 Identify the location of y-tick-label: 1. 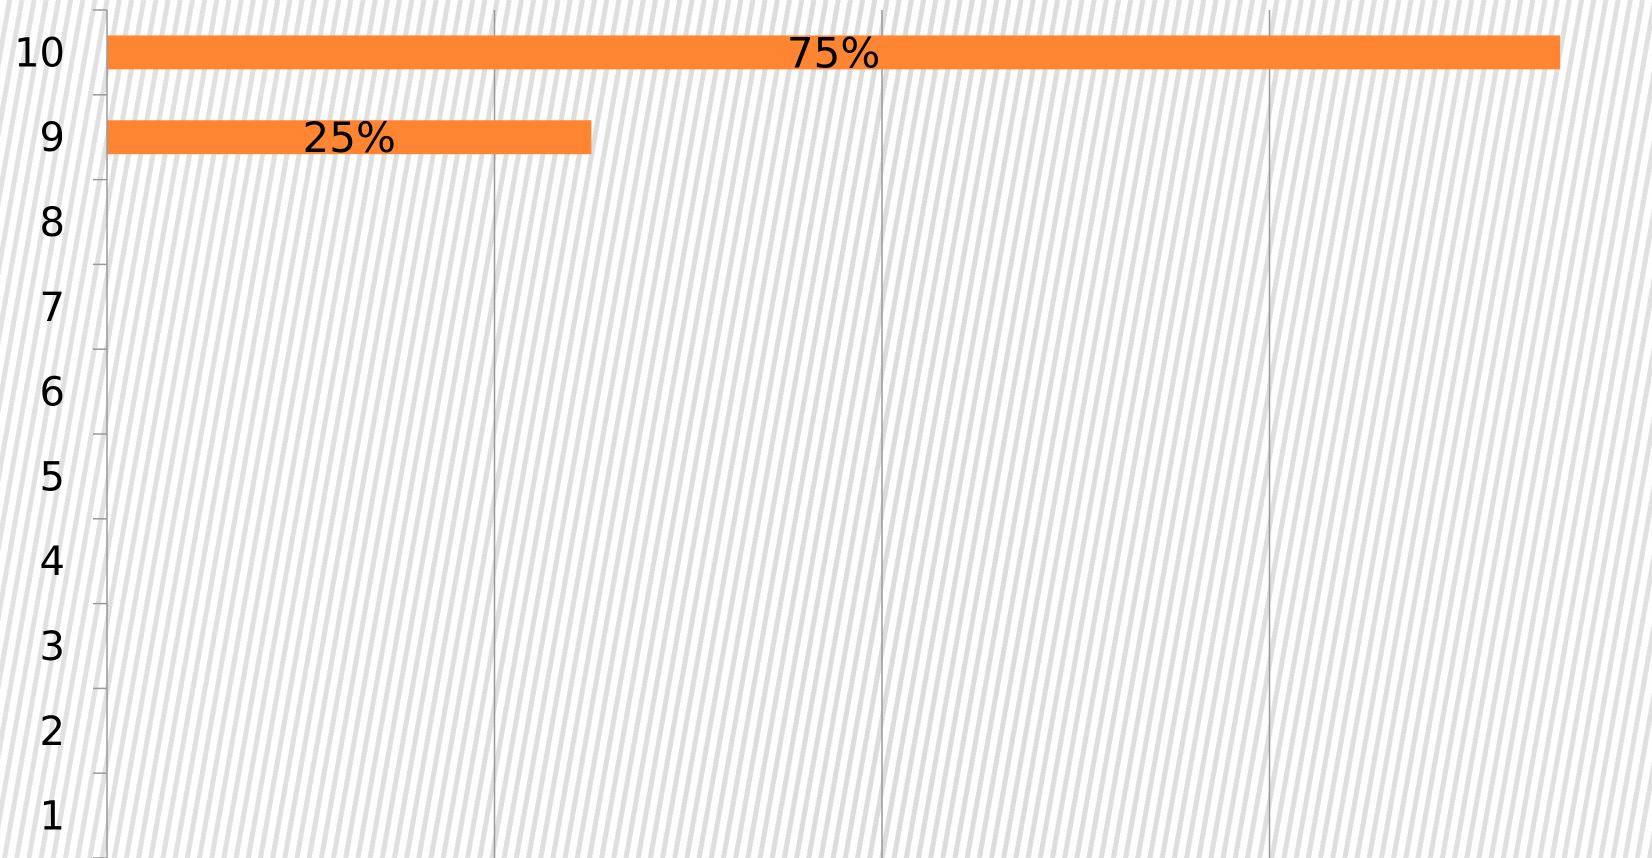
(52, 817).